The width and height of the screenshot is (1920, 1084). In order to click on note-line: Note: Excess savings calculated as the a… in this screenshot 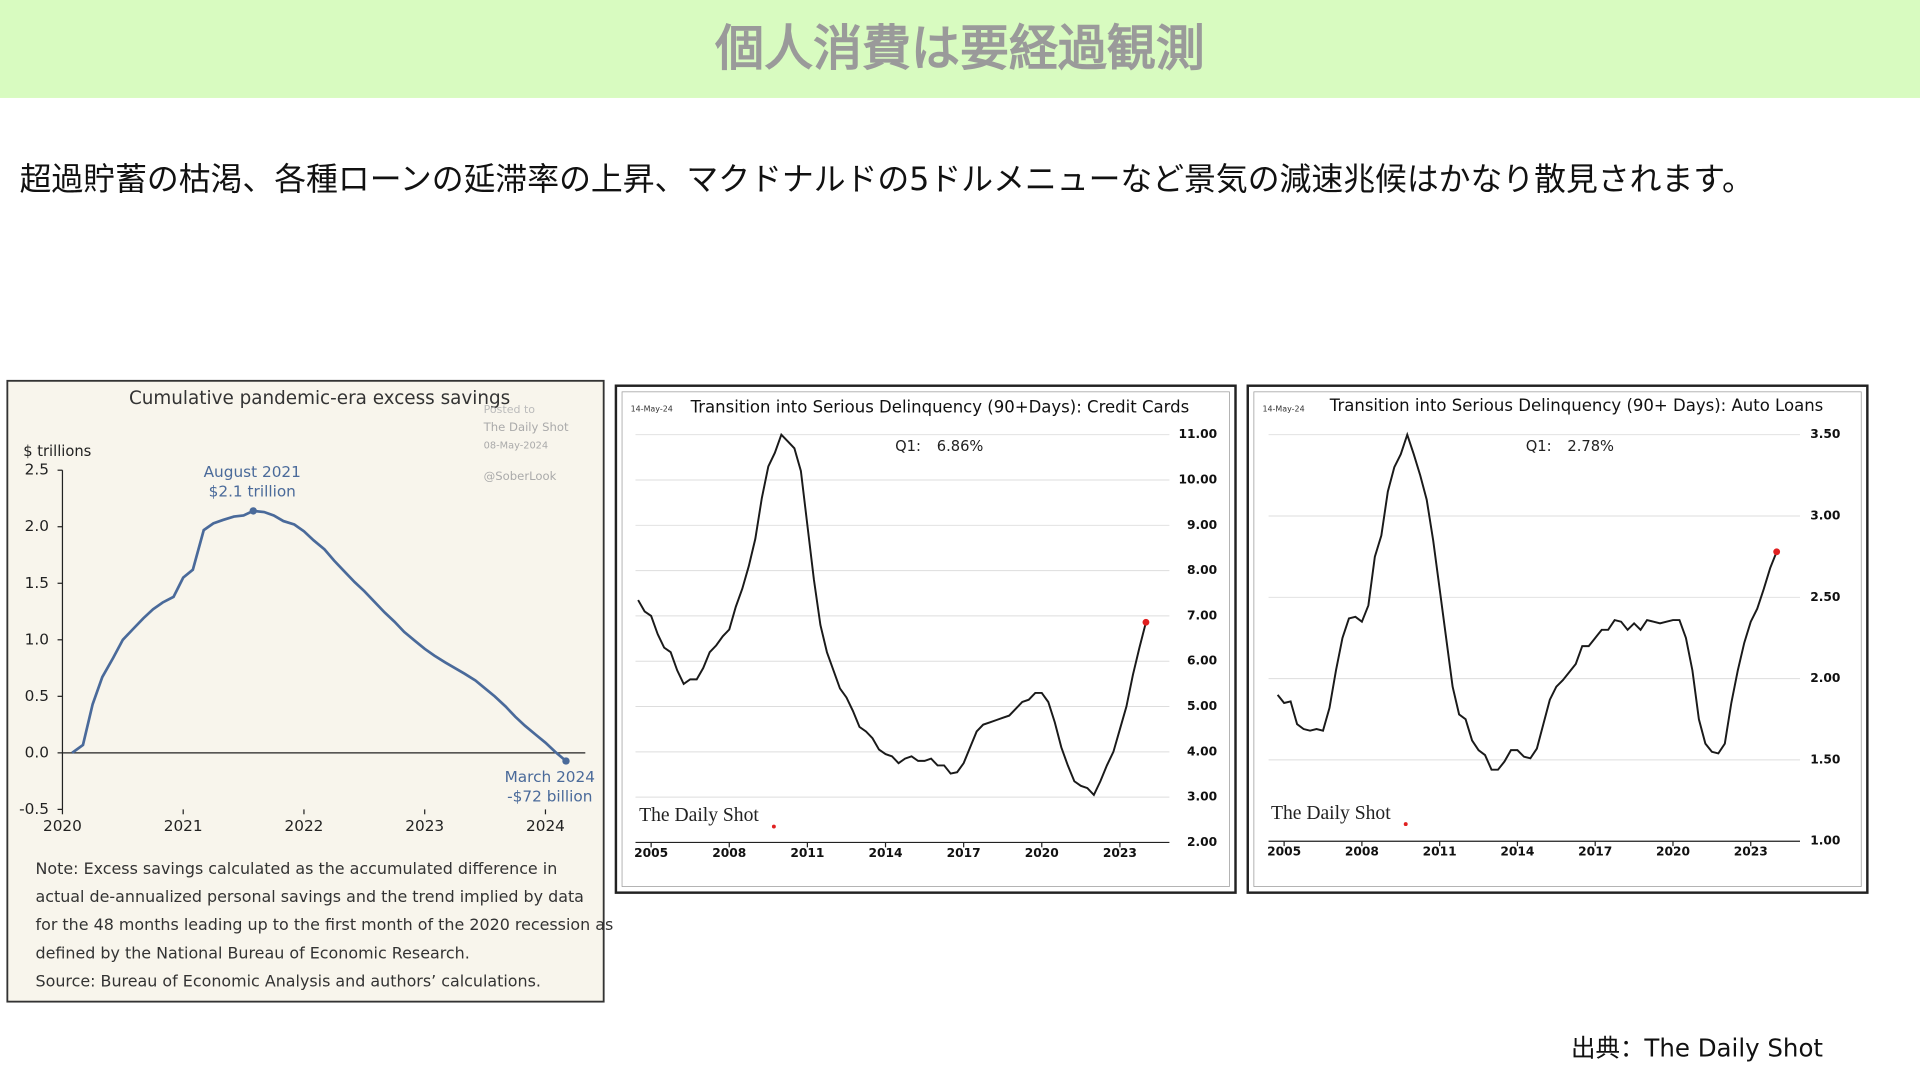, I will do `click(297, 868)`.